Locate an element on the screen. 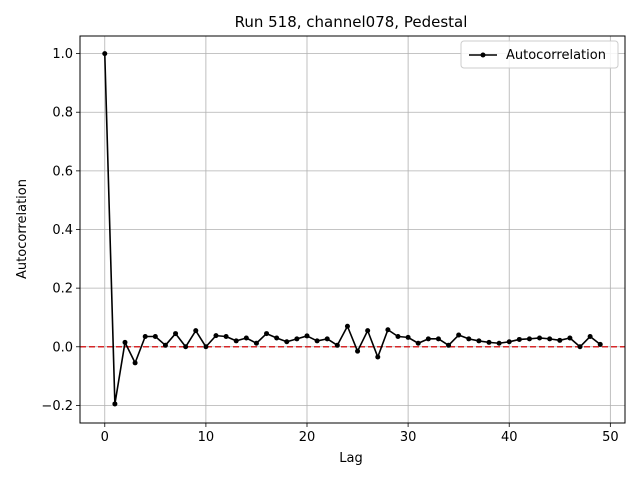 This screenshot has width=640, height=484. y-tick-label: 1.0 is located at coordinates (62, 54).